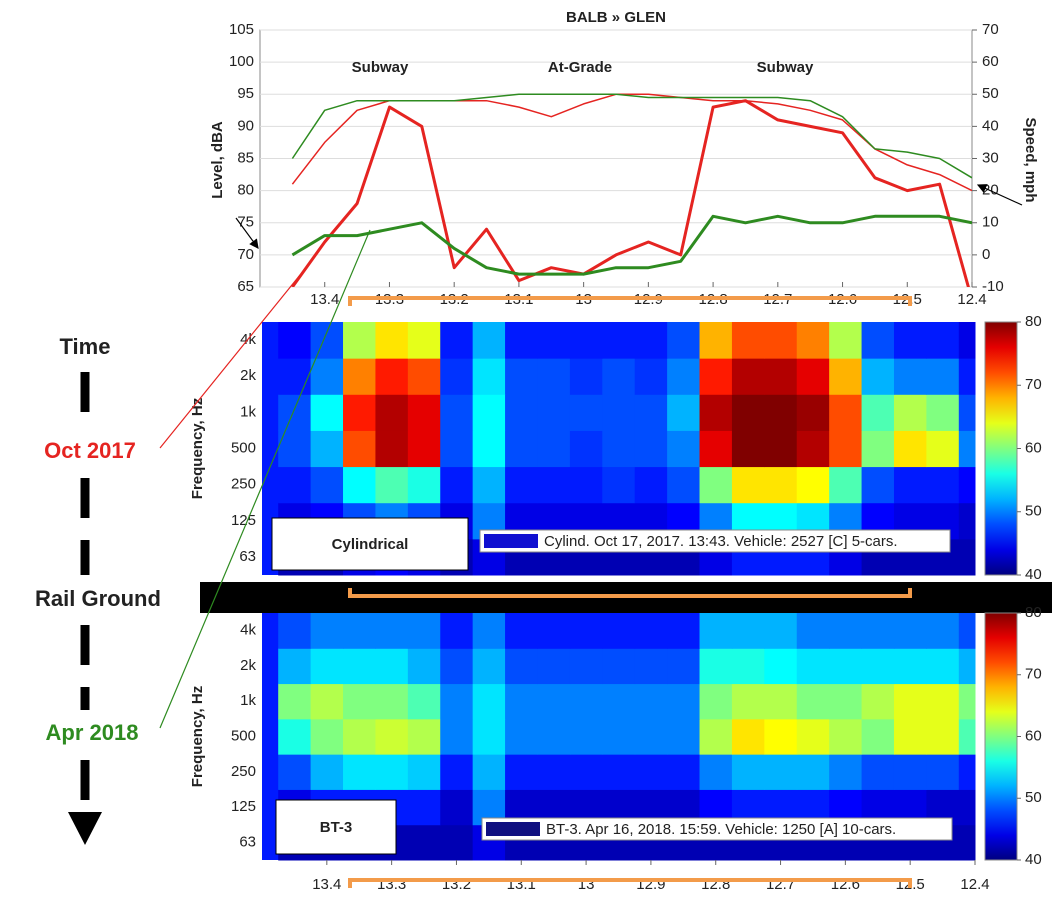 Image resolution: width=1052 pixels, height=899 pixels. Describe the element at coordinates (1033, 321) in the screenshot. I see `colorbar-tick-label: 80` at that location.